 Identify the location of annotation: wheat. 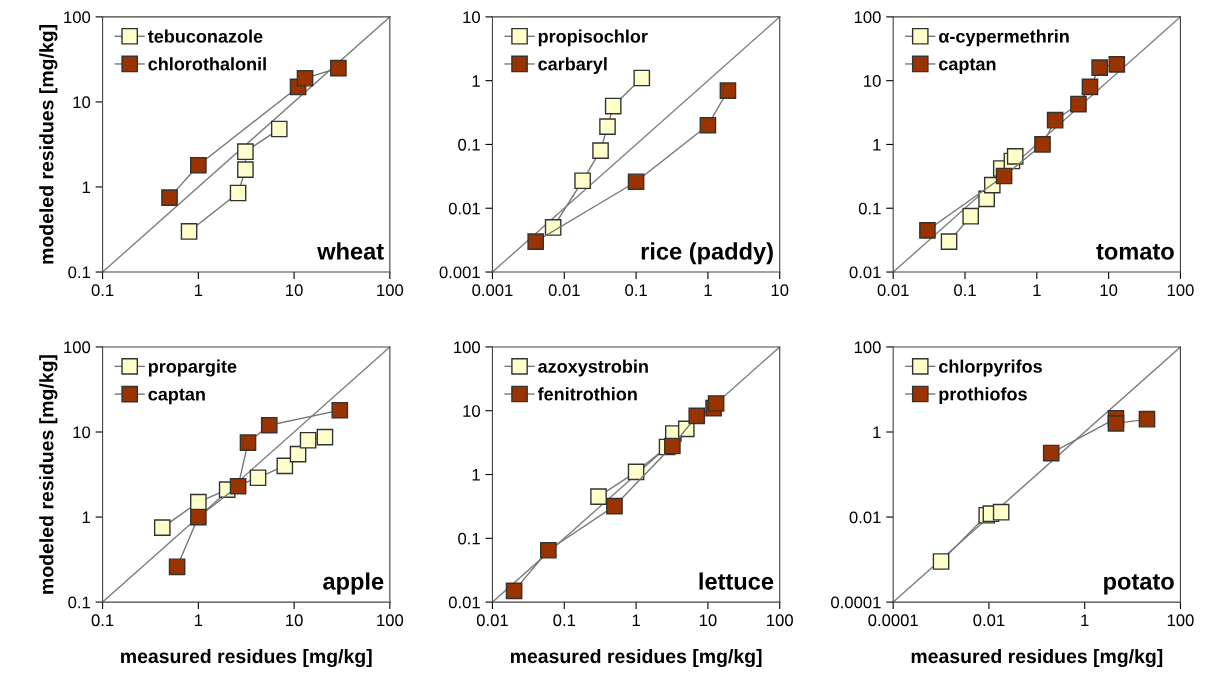
(350, 251).